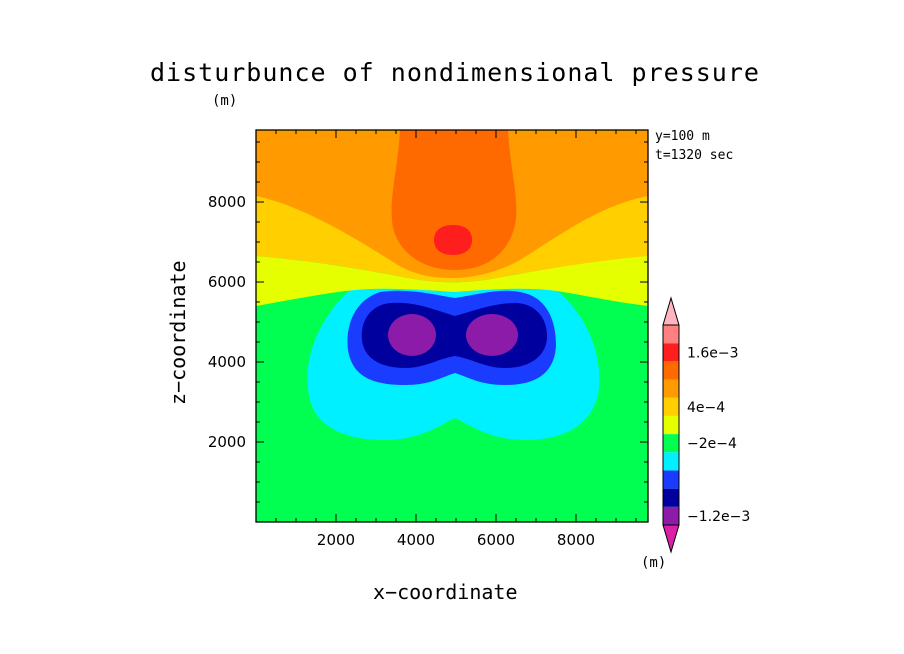 This screenshot has width=904, height=654. Describe the element at coordinates (654, 563) in the screenshot. I see `colorbar-unit: (m)` at that location.